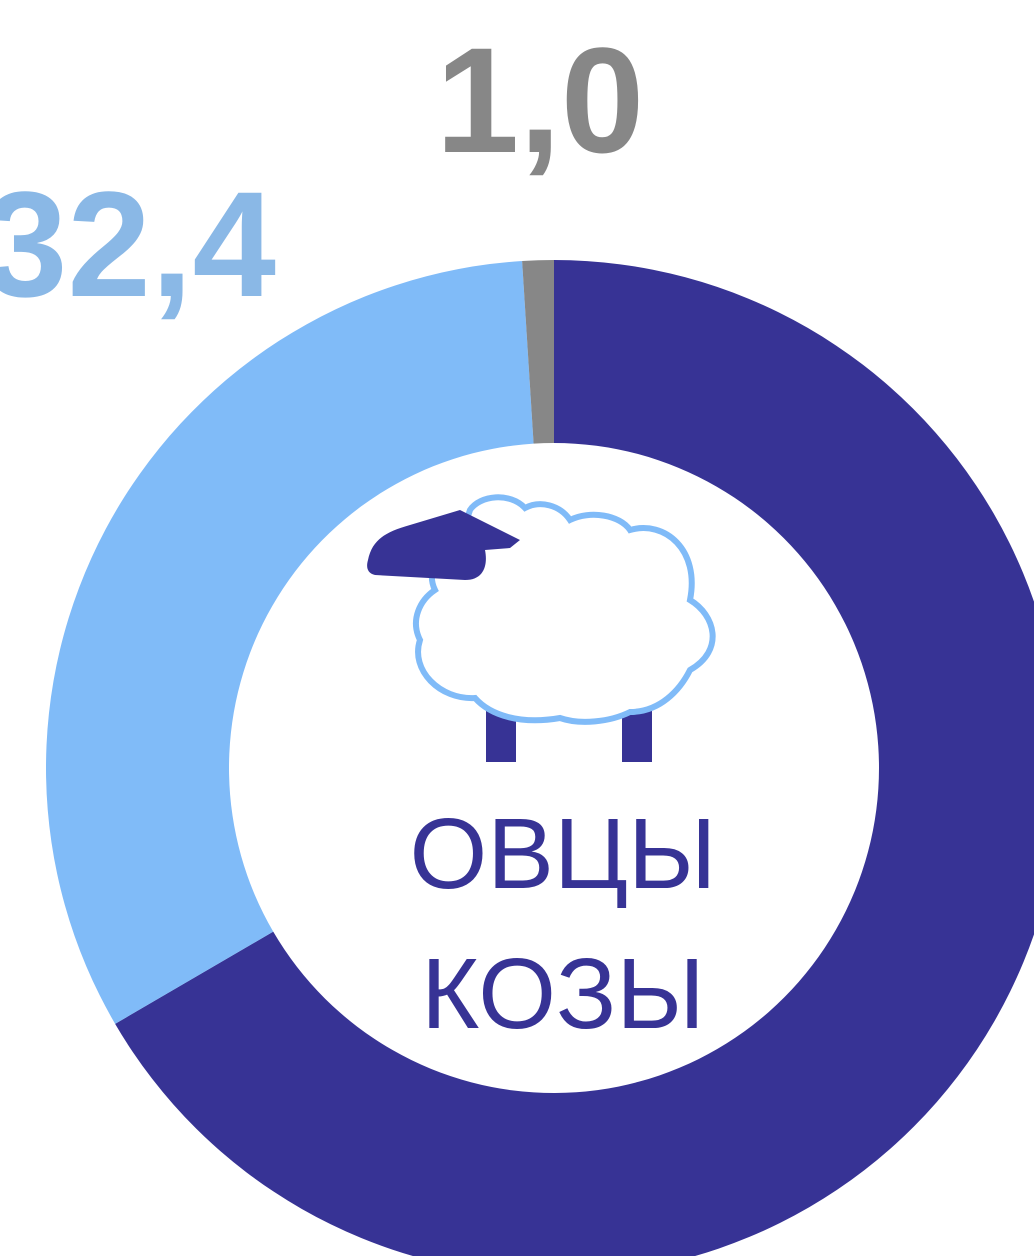 The height and width of the screenshot is (1256, 1034). I want to click on center-text: КОЗЫ, so click(563, 994).